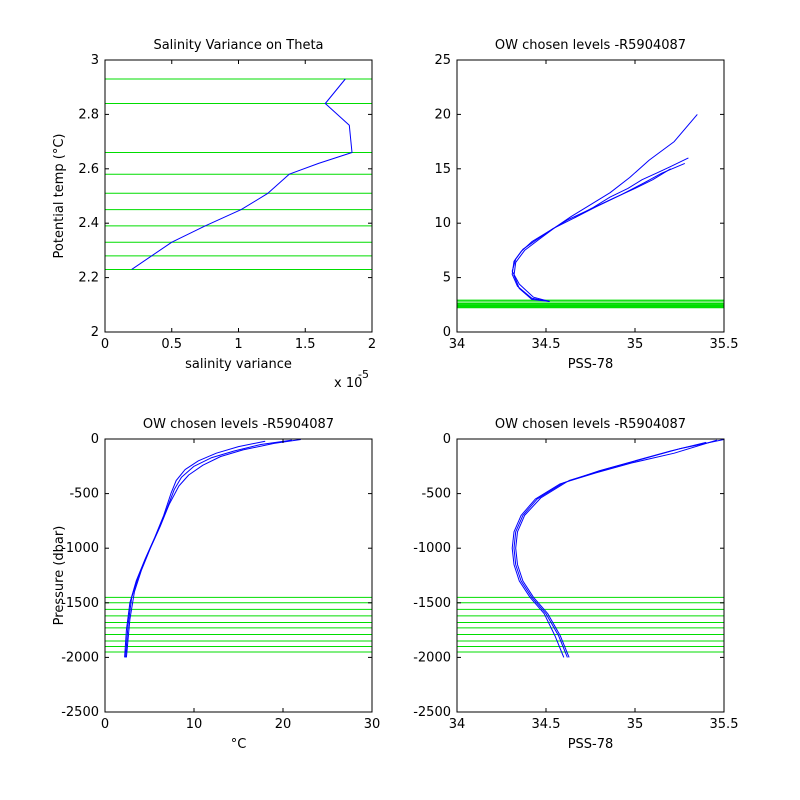  I want to click on y-tick-label: 5, so click(447, 278).